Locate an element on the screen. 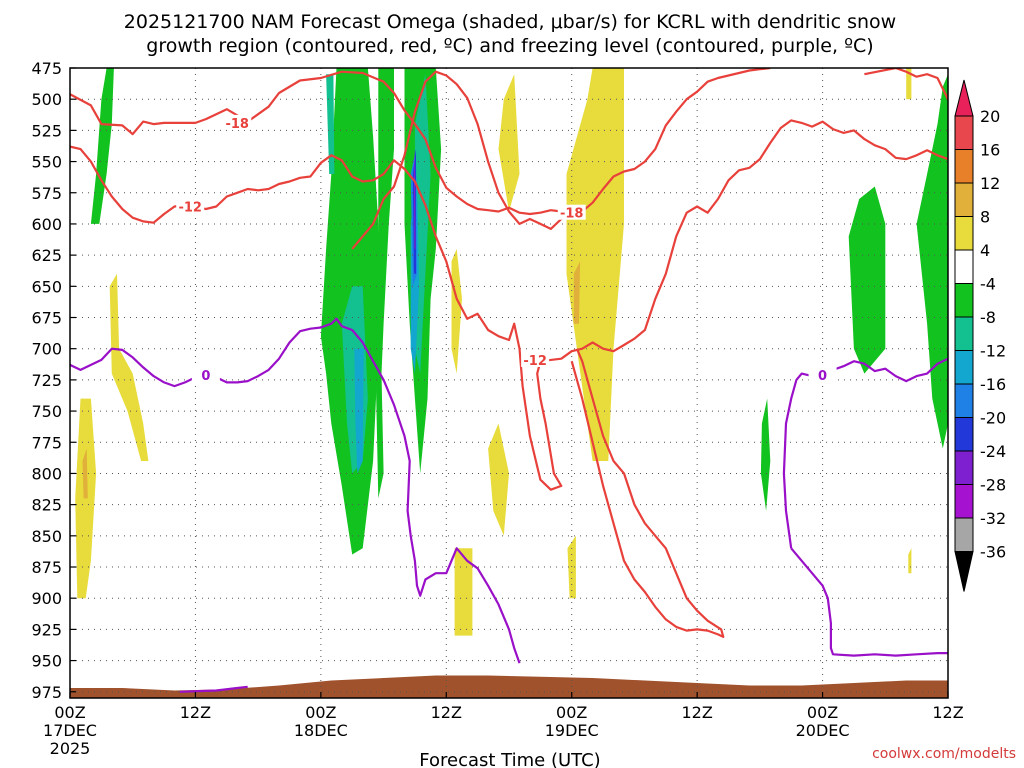  omega-region--28 is located at coordinates (414, 199).